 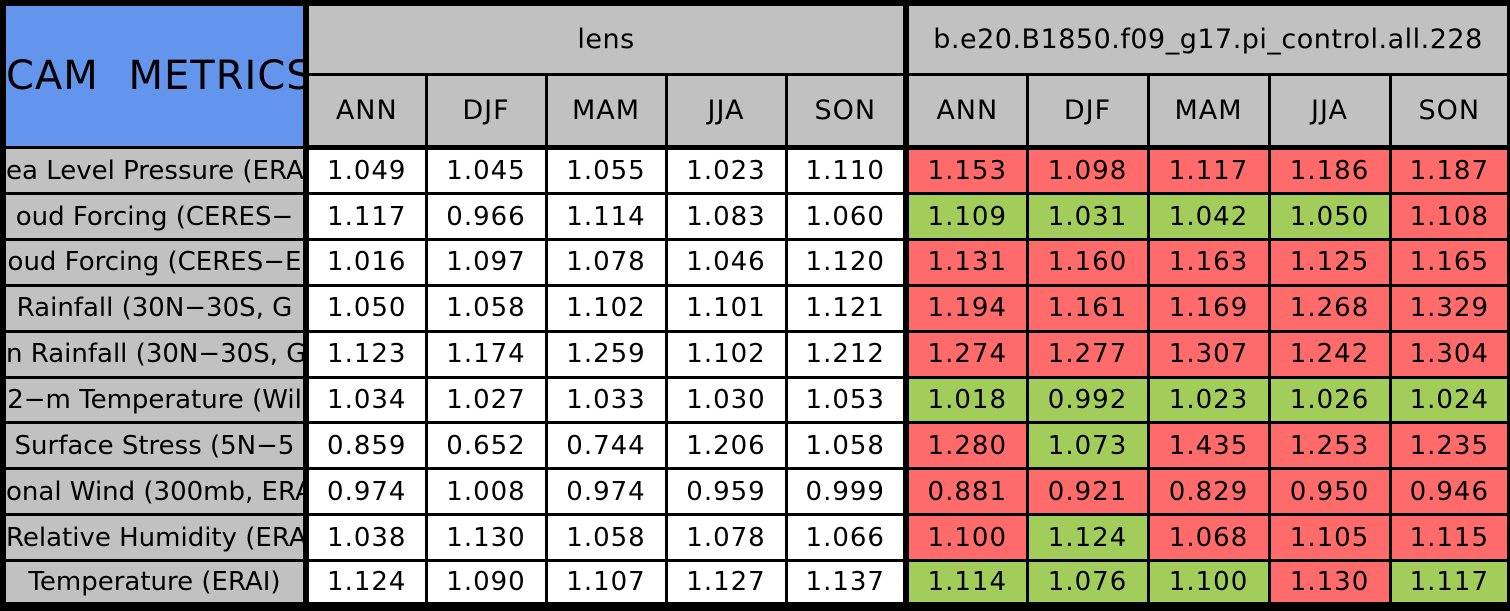 What do you see at coordinates (1087, 171) in the screenshot?
I see `value-cell: 1.098` at bounding box center [1087, 171].